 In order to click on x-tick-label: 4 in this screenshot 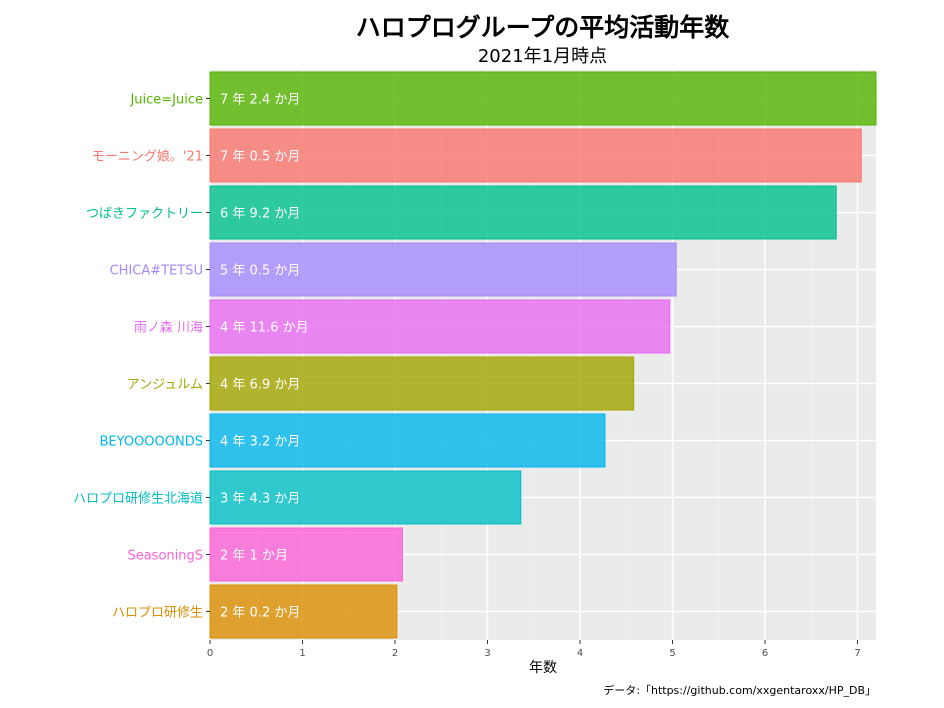, I will do `click(580, 653)`.